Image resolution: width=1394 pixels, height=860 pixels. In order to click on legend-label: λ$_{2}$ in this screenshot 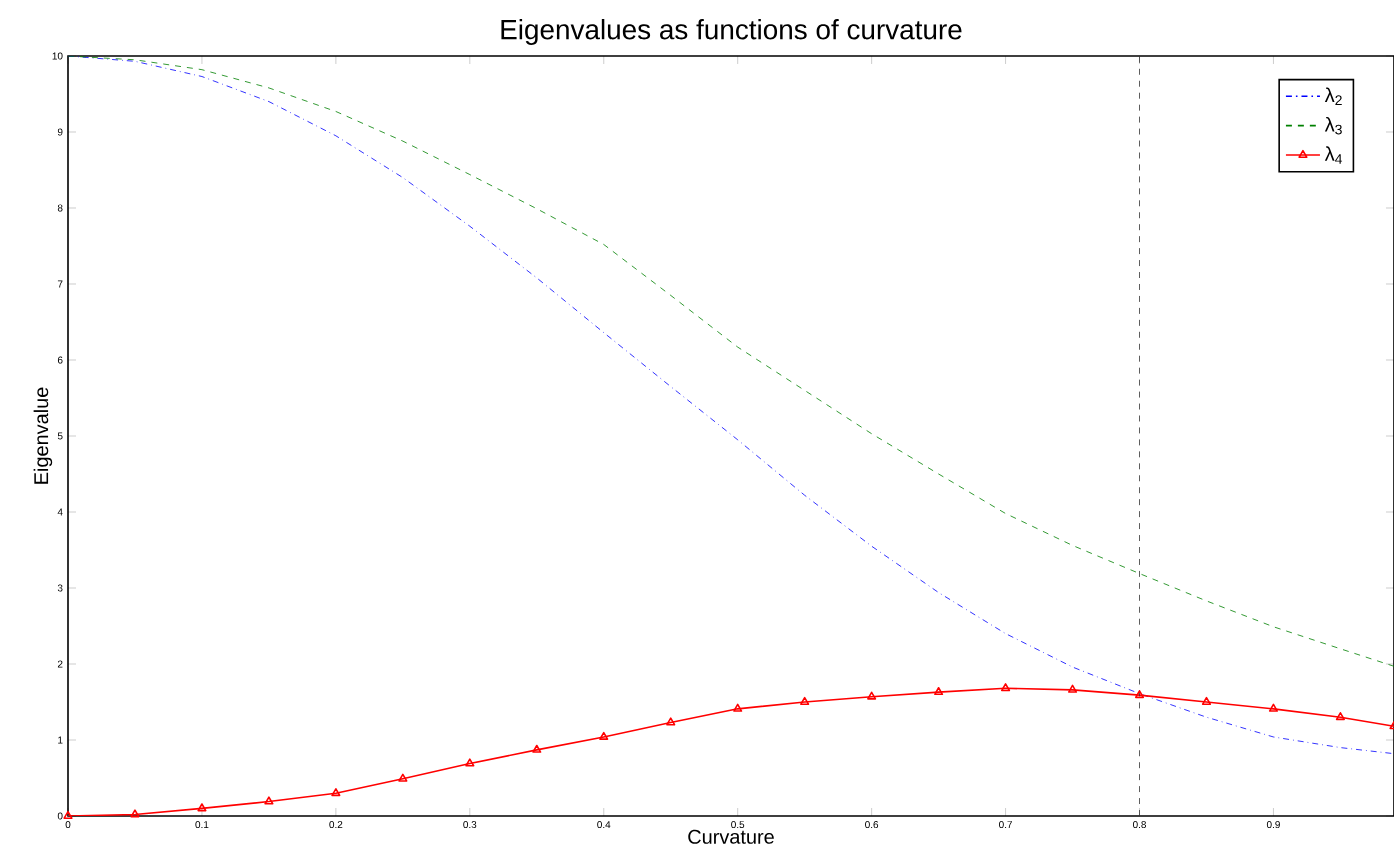, I will do `click(1333, 96)`.